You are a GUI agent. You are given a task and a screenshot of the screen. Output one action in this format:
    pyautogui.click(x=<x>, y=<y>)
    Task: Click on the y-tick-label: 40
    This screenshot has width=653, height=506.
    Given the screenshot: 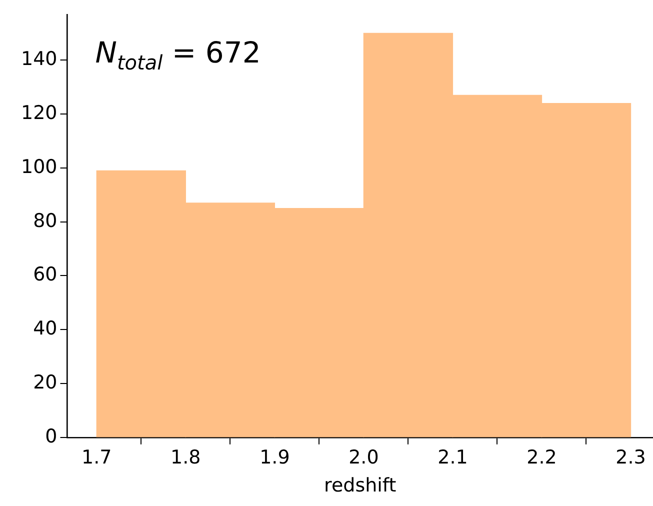 What is the action you would take?
    pyautogui.click(x=45, y=329)
    